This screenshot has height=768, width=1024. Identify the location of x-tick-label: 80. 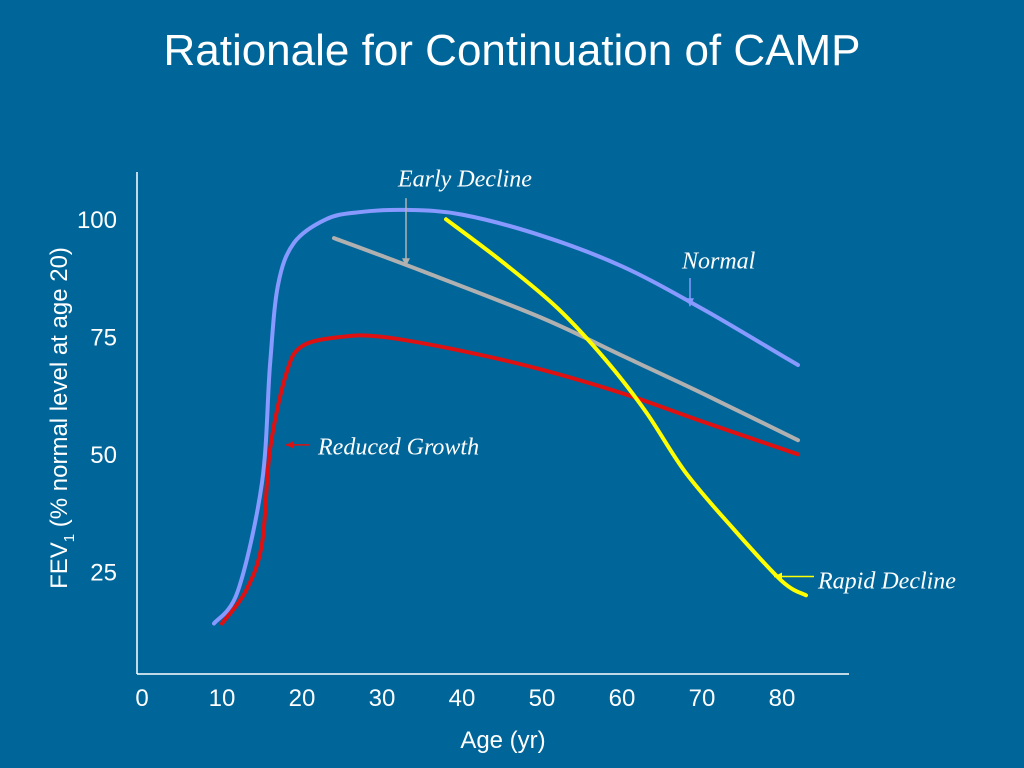
(782, 698).